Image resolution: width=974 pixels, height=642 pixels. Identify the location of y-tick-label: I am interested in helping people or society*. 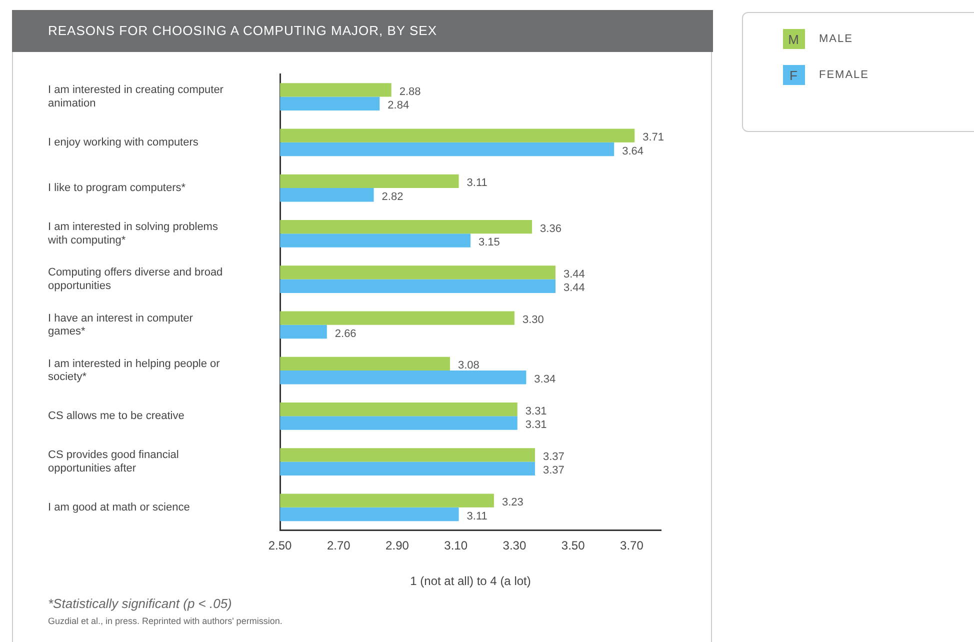
(134, 371).